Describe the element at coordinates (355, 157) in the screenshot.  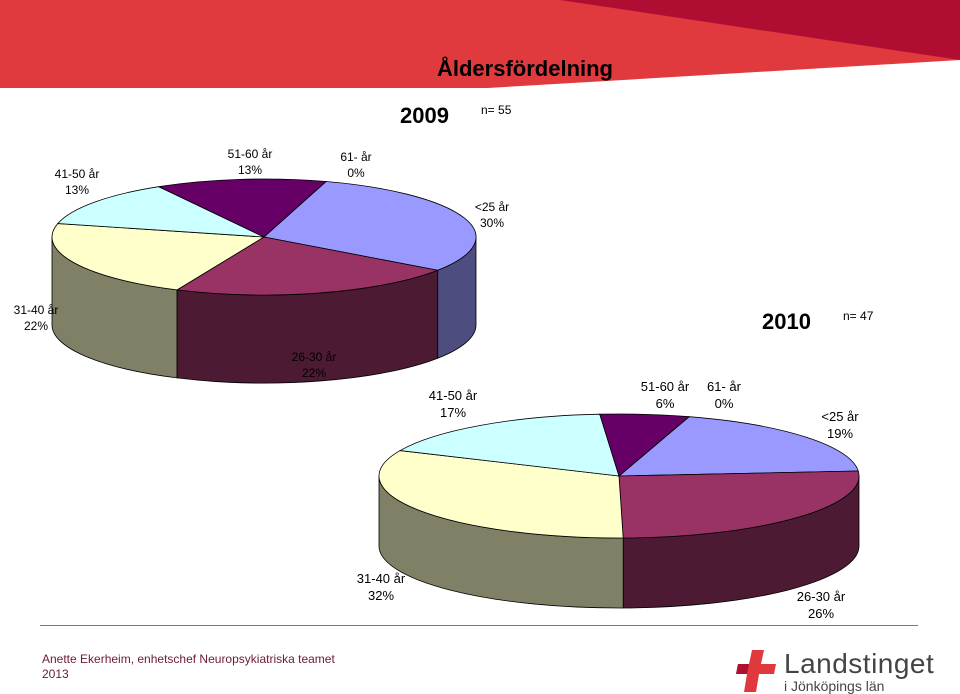
I see `label-2009-61-cat: 61- år` at that location.